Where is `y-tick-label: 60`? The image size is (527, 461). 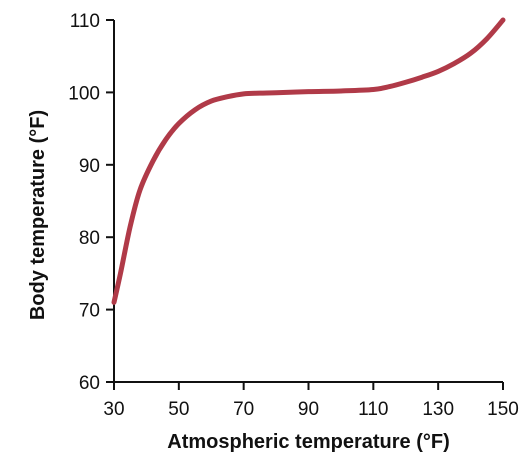 y-tick-label: 60 is located at coordinates (89, 383).